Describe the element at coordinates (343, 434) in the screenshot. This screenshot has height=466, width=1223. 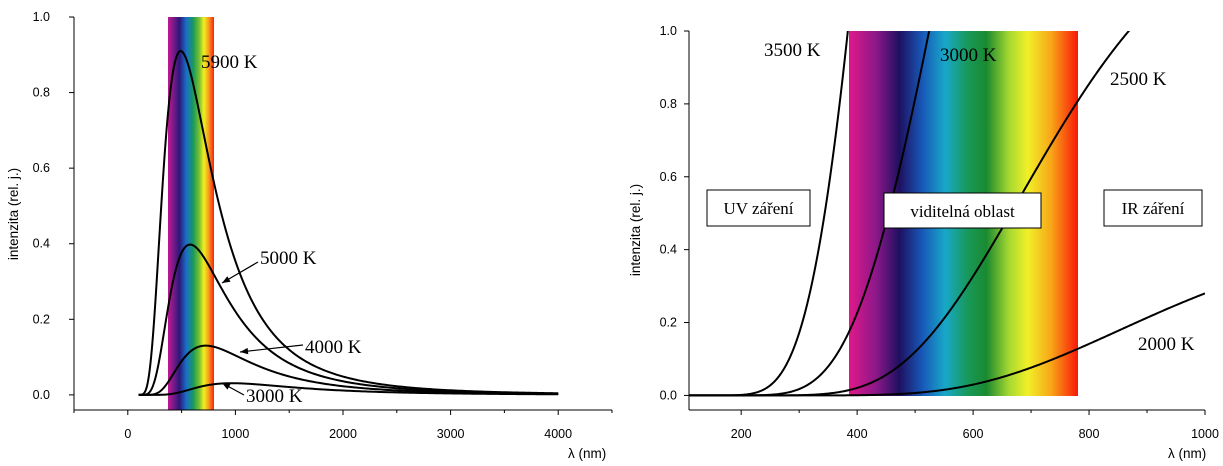
I see `left-x-tick-label: 2000` at that location.